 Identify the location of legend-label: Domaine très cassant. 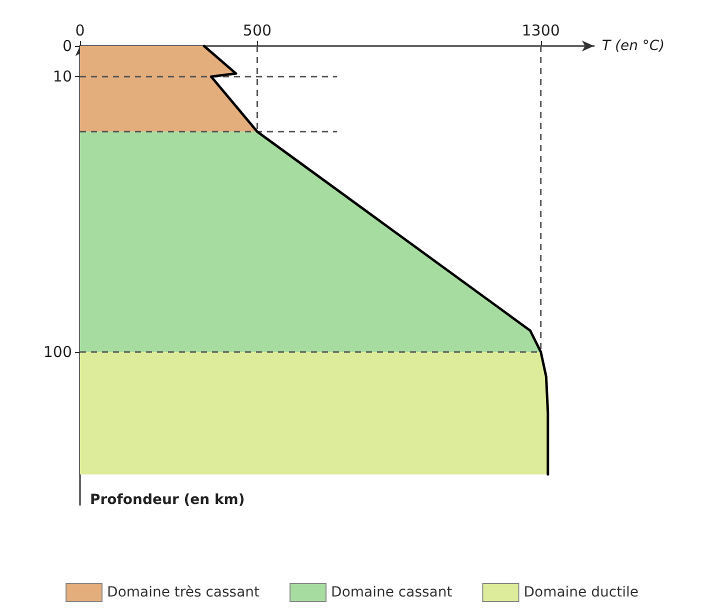
(183, 592).